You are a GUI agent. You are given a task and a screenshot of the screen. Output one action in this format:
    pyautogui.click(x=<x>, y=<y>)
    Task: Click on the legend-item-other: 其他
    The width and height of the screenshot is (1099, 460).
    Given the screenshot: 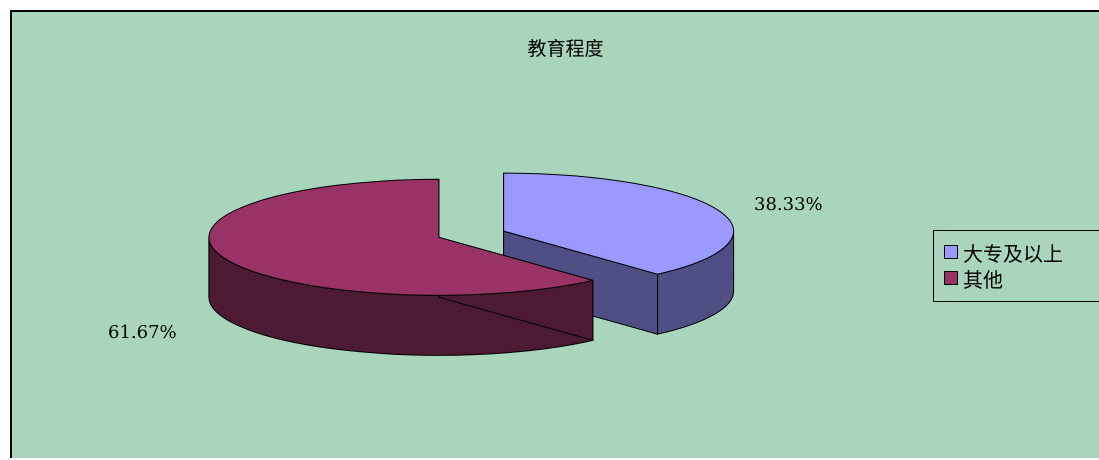 What is the action you would take?
    pyautogui.click(x=1021, y=278)
    